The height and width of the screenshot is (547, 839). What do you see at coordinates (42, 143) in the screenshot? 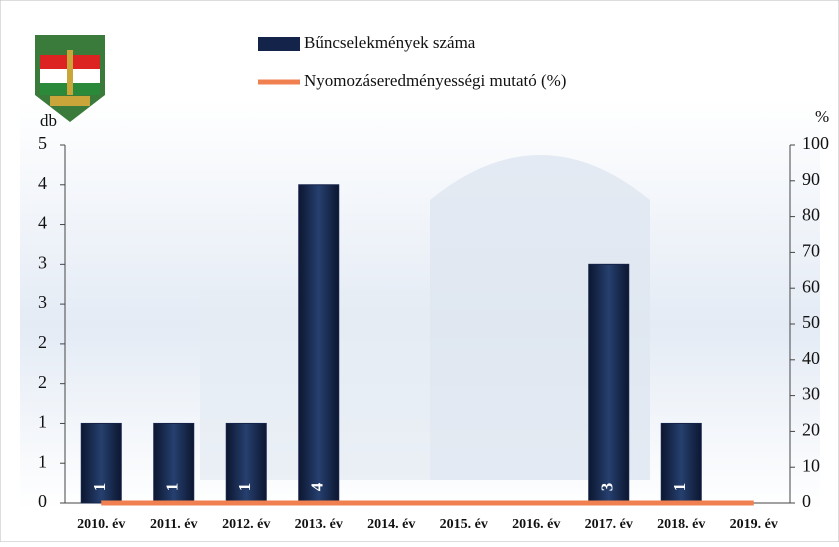
I see `y-tick-label: 5` at bounding box center [42, 143].